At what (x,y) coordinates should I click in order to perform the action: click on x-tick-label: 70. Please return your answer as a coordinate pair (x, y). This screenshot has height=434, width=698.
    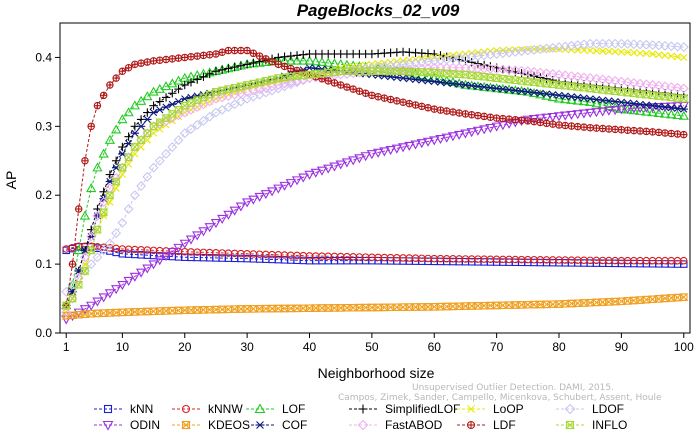
    Looking at the image, I should click on (497, 347).